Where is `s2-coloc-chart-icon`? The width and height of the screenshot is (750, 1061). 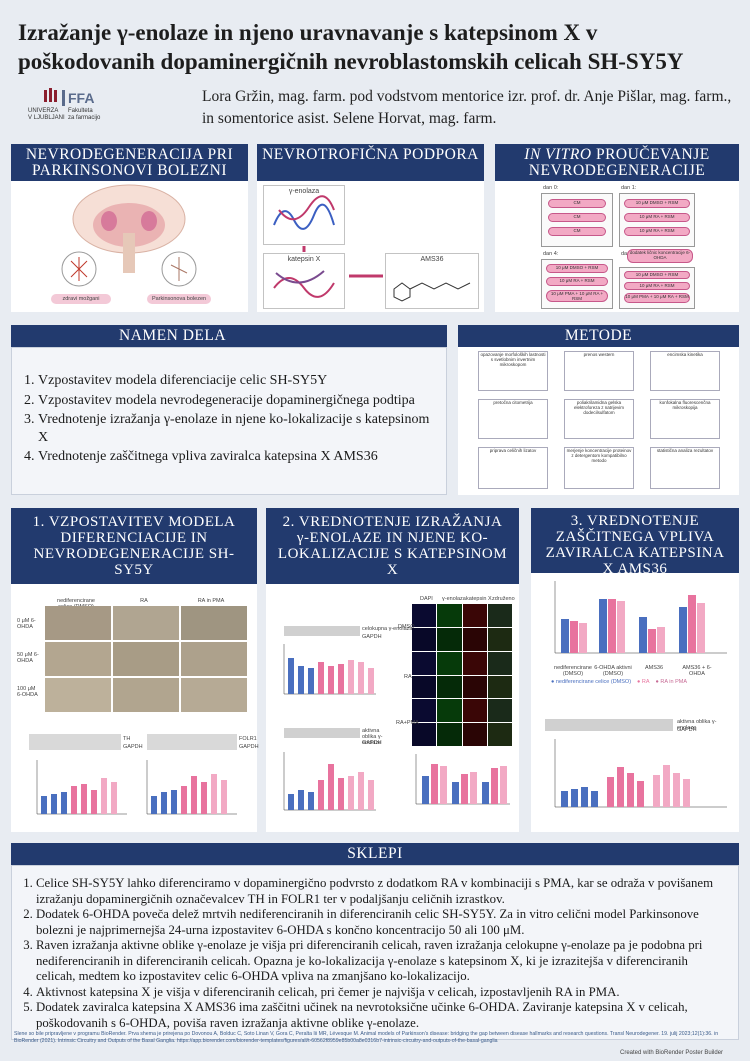 s2-coloc-chart-icon is located at coordinates (462, 779).